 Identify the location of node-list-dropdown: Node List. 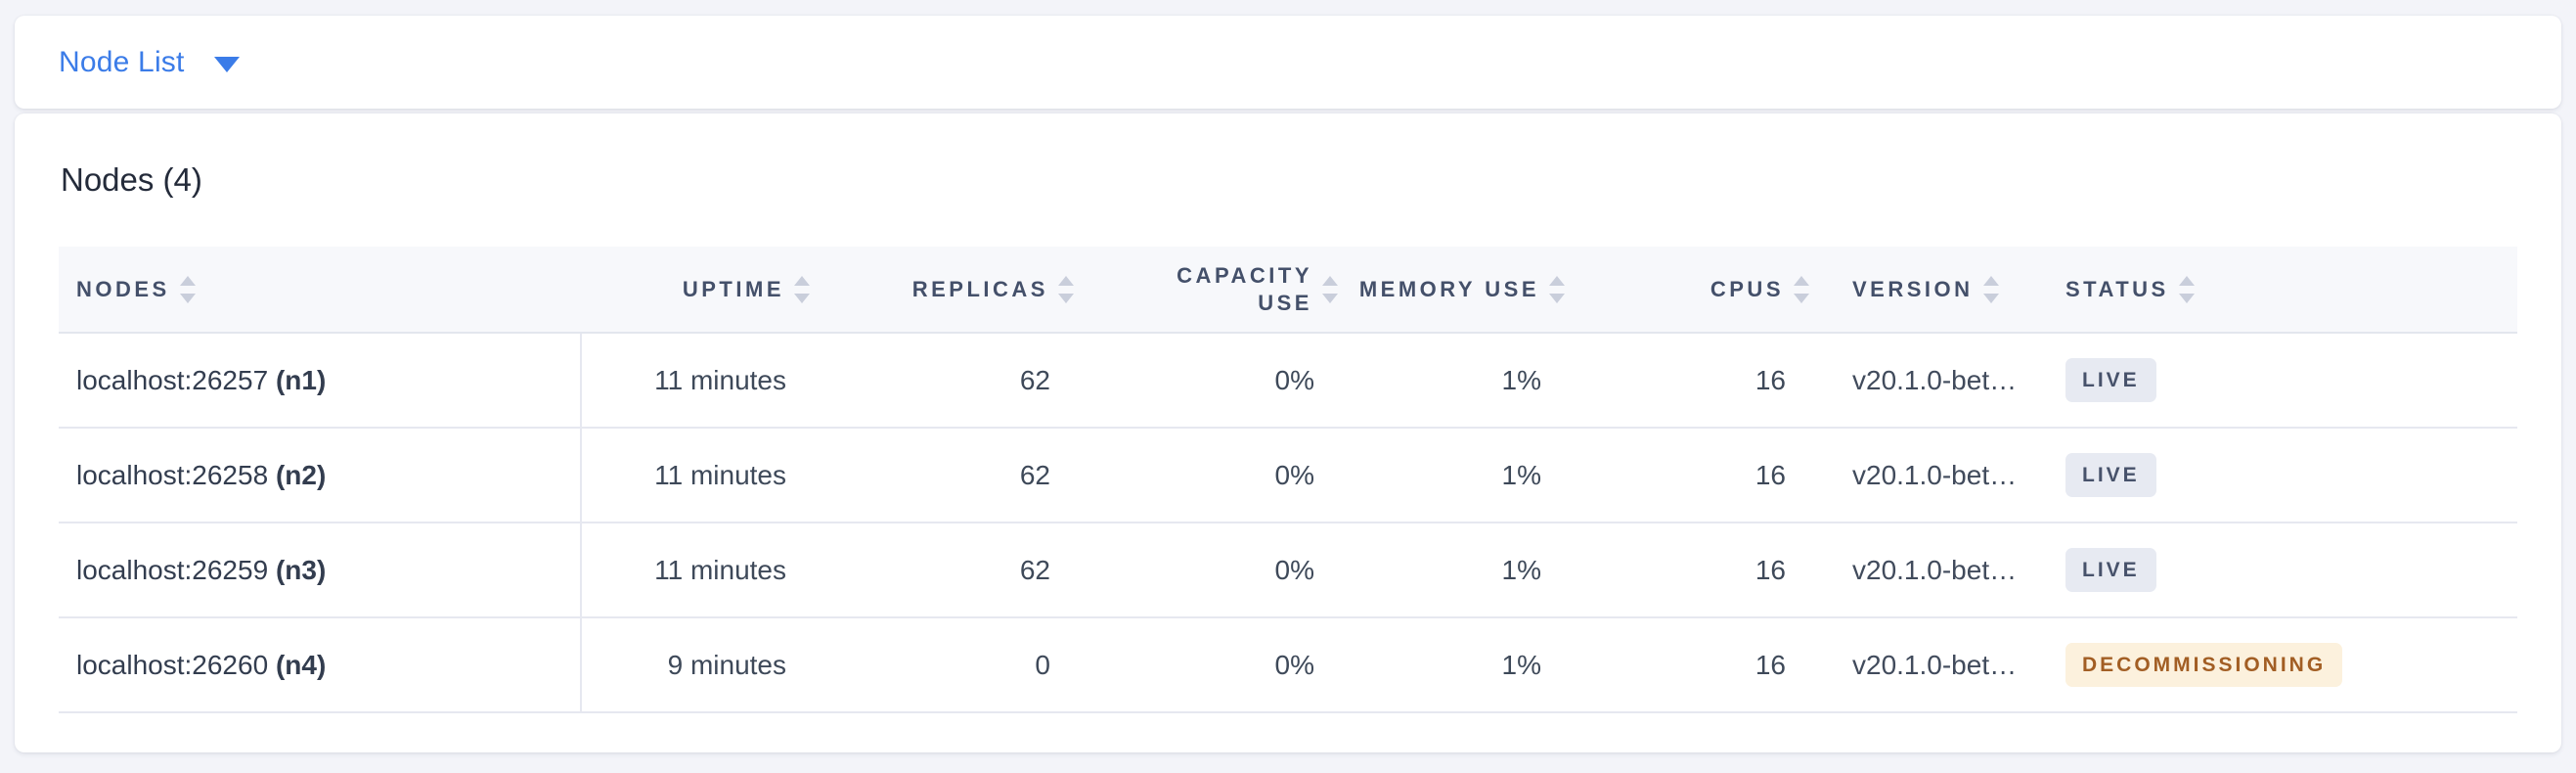
(149, 62).